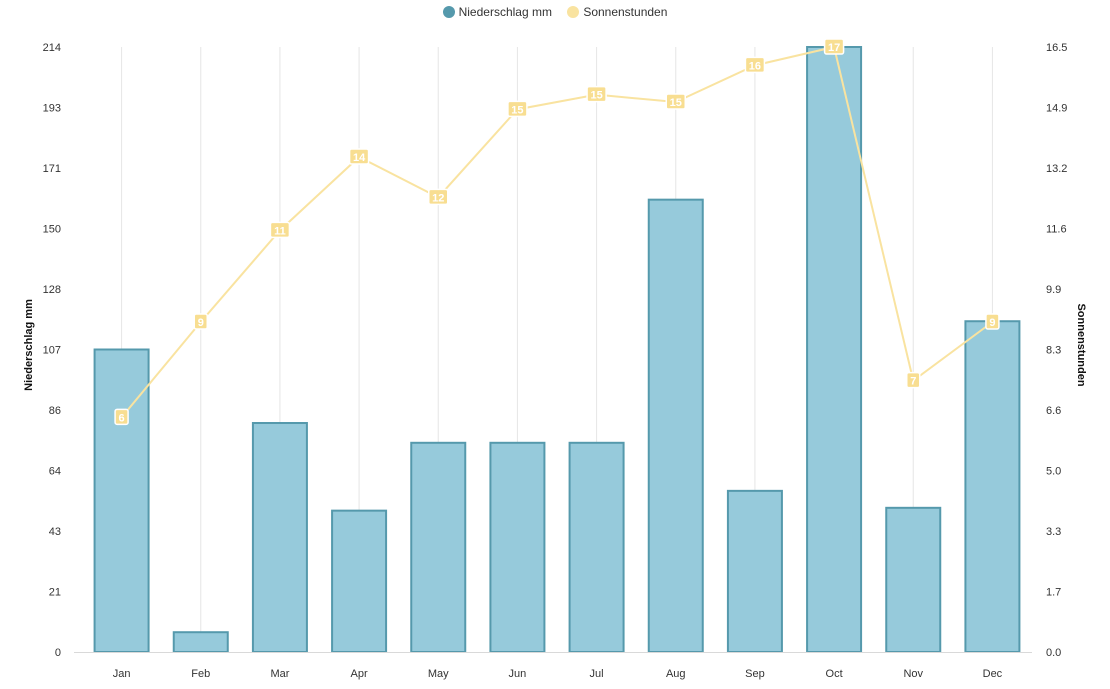 This screenshot has width=1110, height=689. I want to click on legend-label-sonnenstunden: Sonnenstunden, so click(625, 12).